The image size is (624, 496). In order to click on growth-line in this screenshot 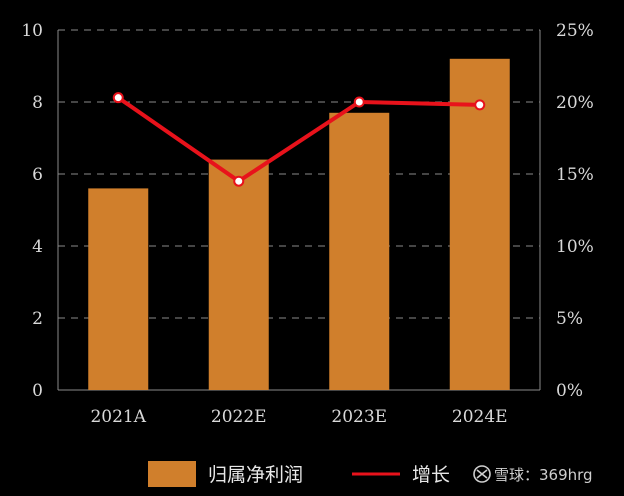, I will do `click(298, 140)`.